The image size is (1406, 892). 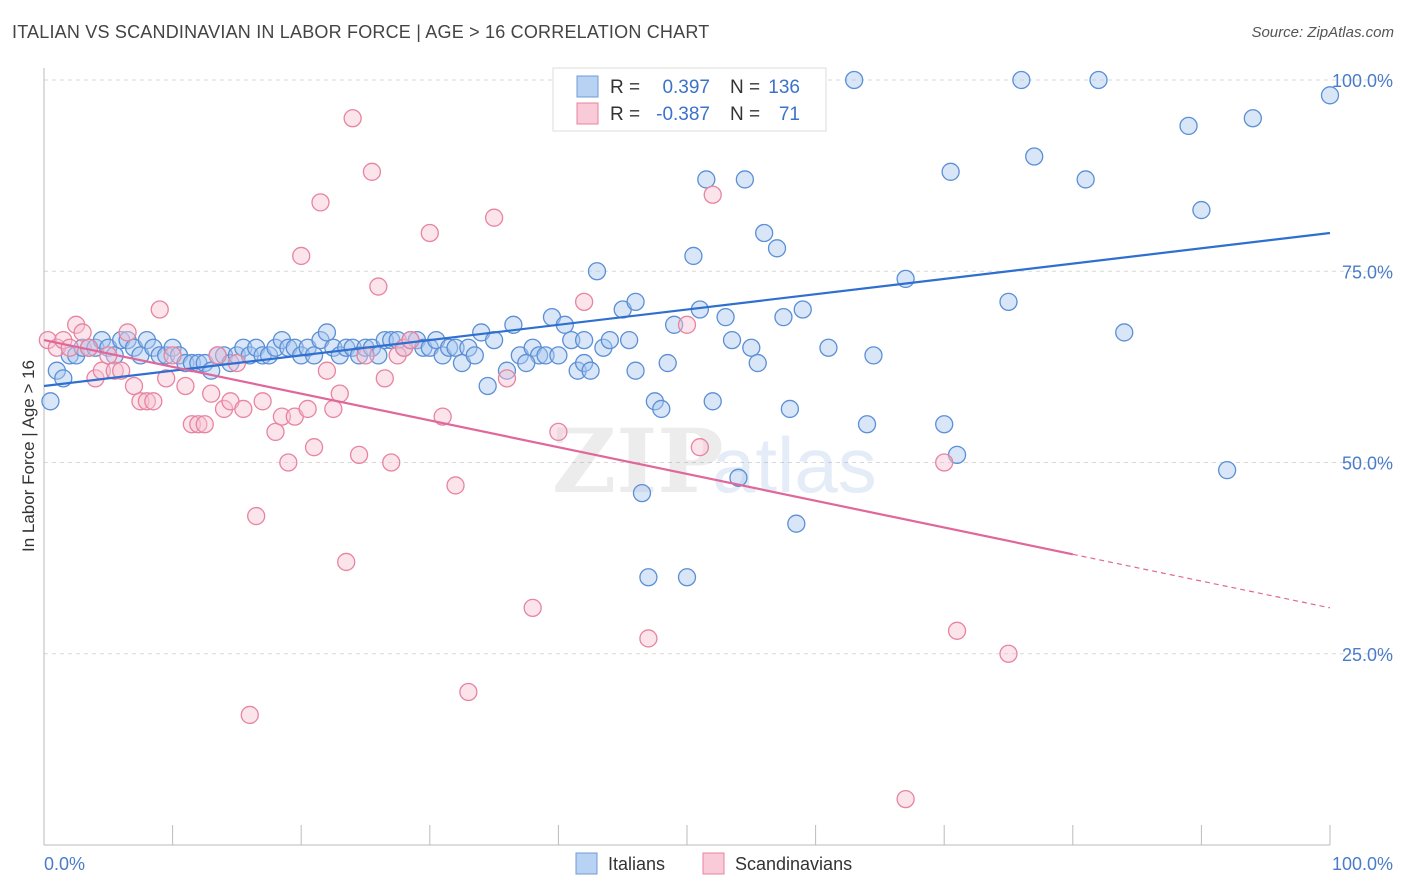 I want to click on y-tick-labels: 25.0% 50.0% 75.0% 100.0%, so click(x=1362, y=368).